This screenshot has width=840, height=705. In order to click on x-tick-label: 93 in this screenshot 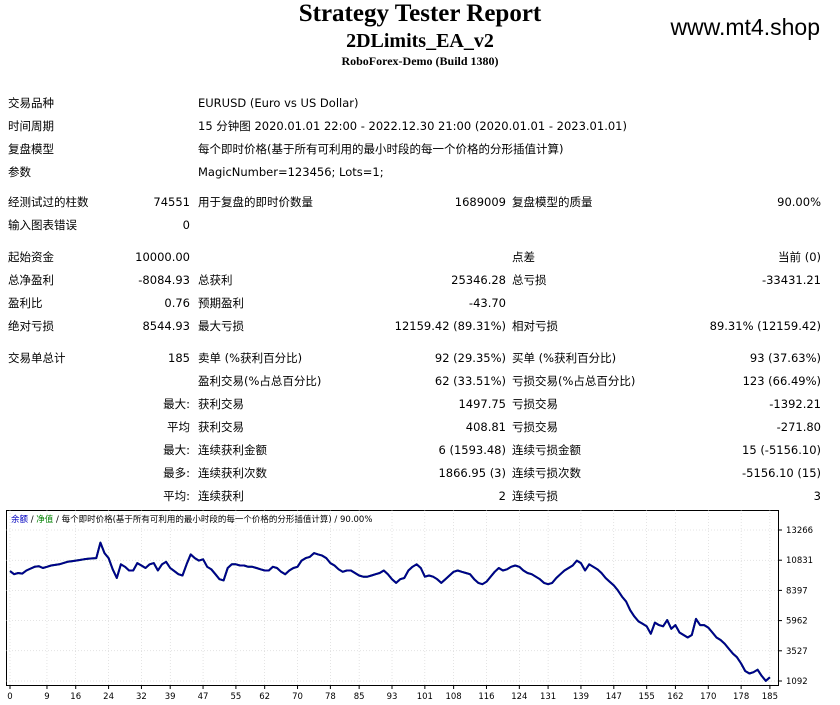, I will do `click(392, 697)`.